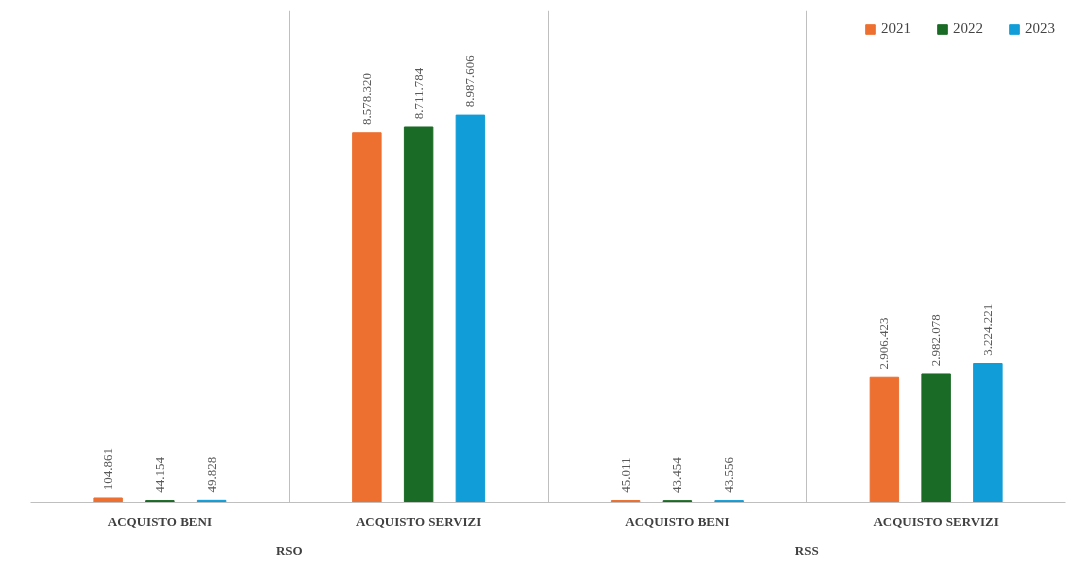 This screenshot has width=1079, height=566. Describe the element at coordinates (366, 98) in the screenshot. I see `data-label: 8.578.320` at that location.